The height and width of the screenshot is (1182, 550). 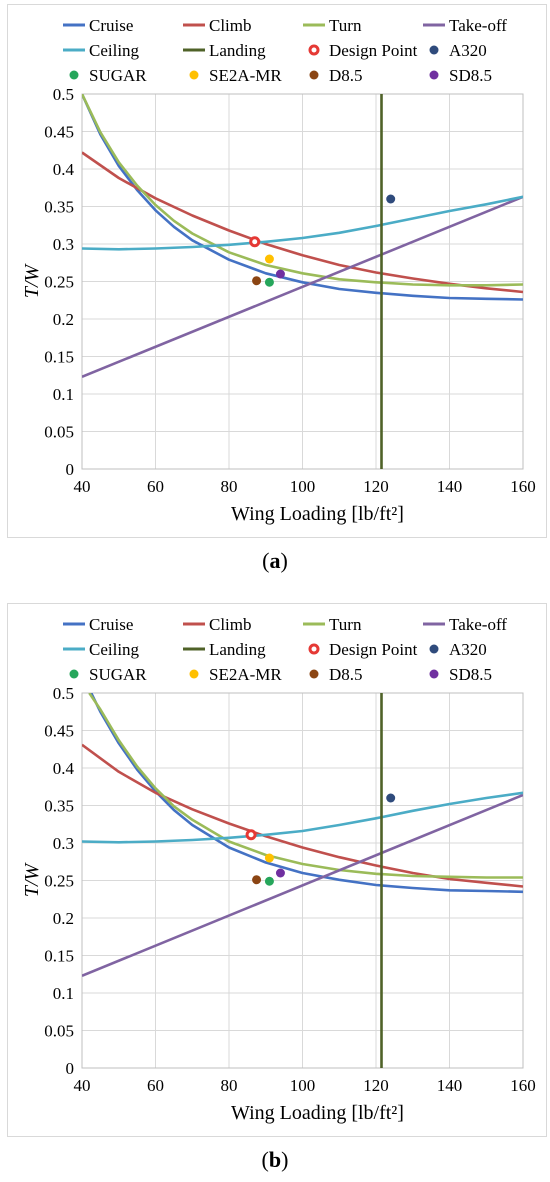 I want to click on caption-a-open: (, so click(x=266, y=560).